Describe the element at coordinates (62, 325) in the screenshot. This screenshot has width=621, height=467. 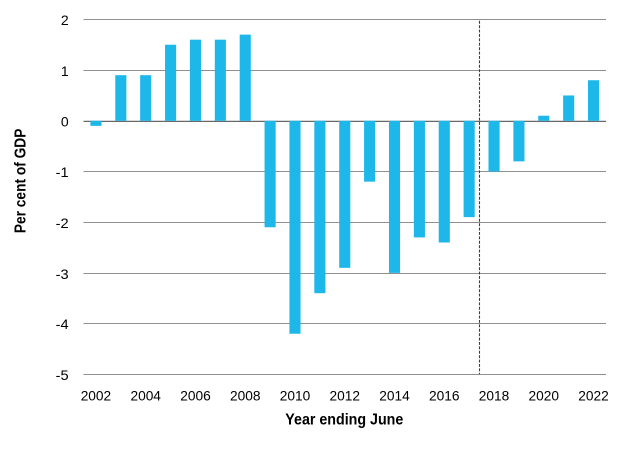
I see `svg-text: -4` at that location.